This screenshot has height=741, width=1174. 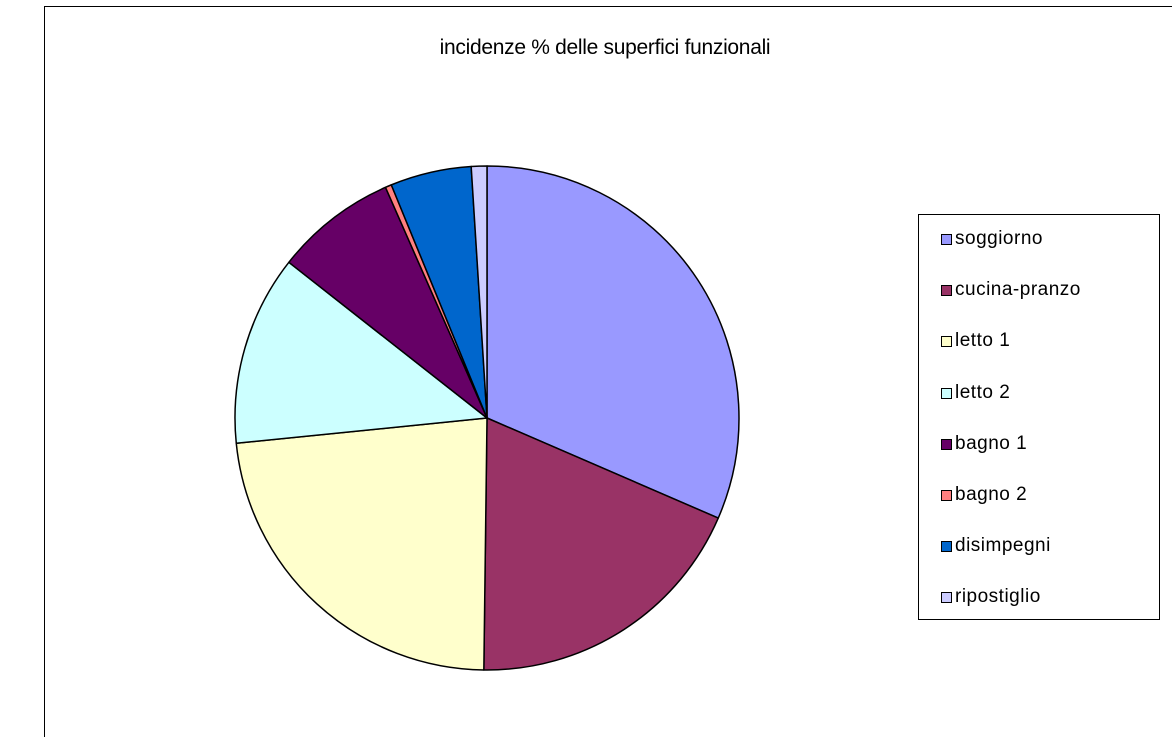 I want to click on legend-item: letto 2, so click(x=1039, y=407).